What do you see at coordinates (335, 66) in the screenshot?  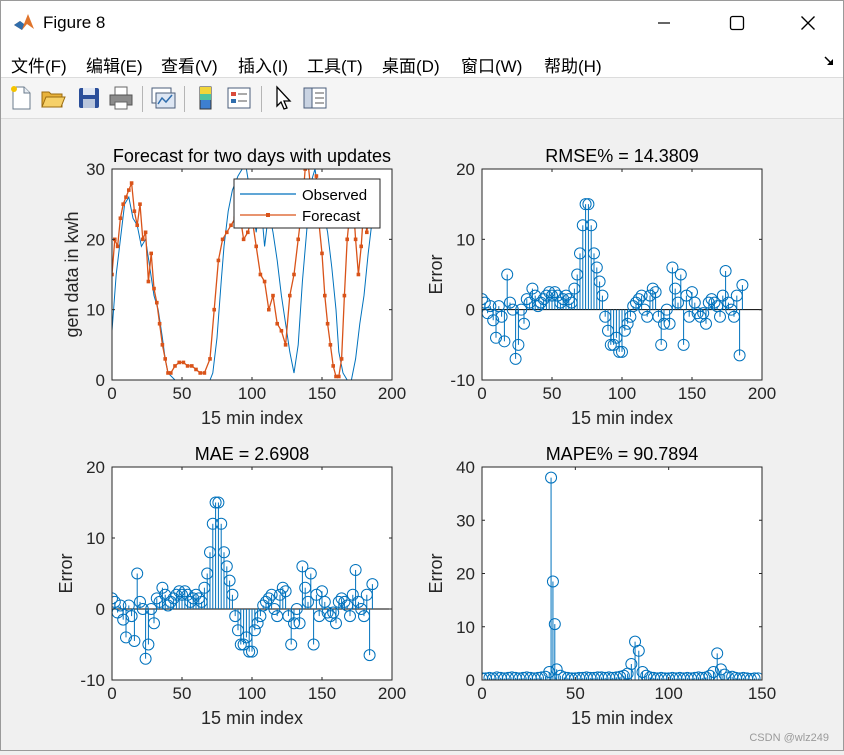 I see `menu-tools: 工具(T)` at bounding box center [335, 66].